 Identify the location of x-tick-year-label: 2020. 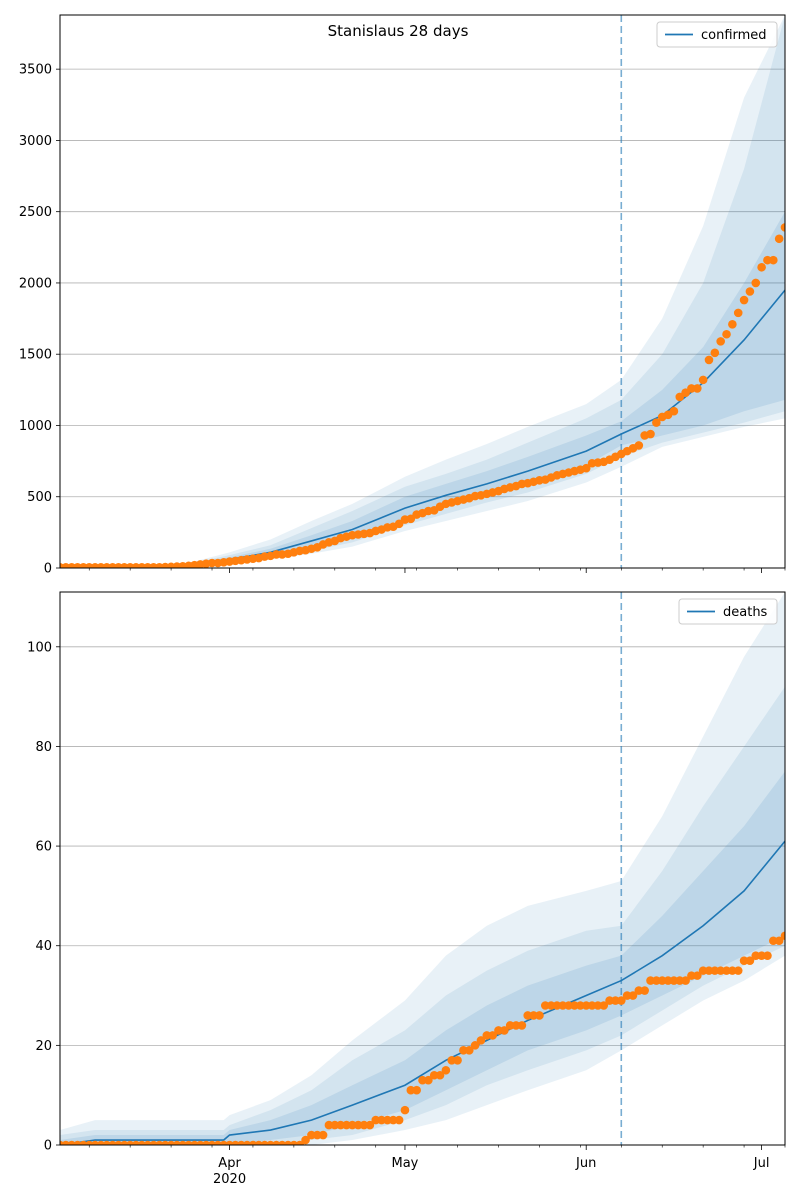
(229, 1179).